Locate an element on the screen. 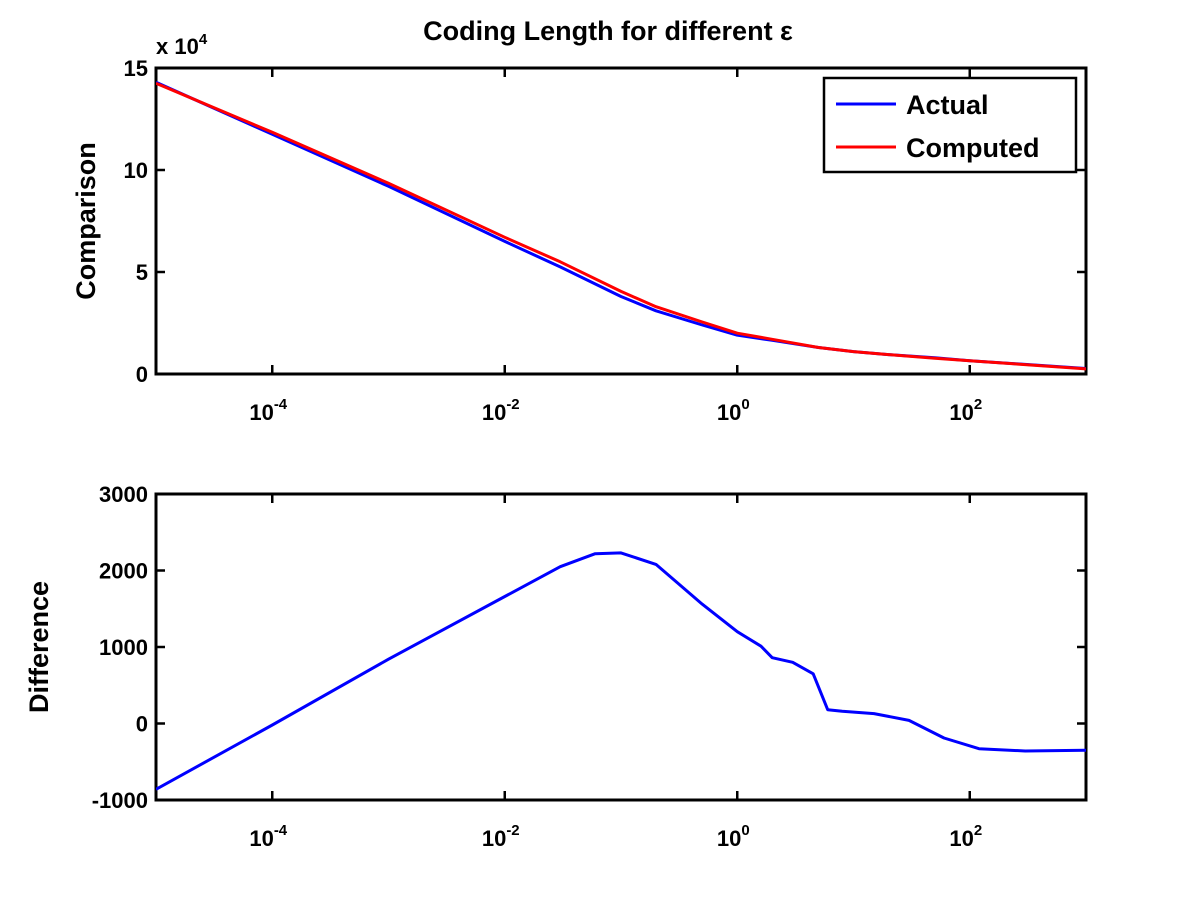  y-tick-label: 2000 is located at coordinates (123, 571).